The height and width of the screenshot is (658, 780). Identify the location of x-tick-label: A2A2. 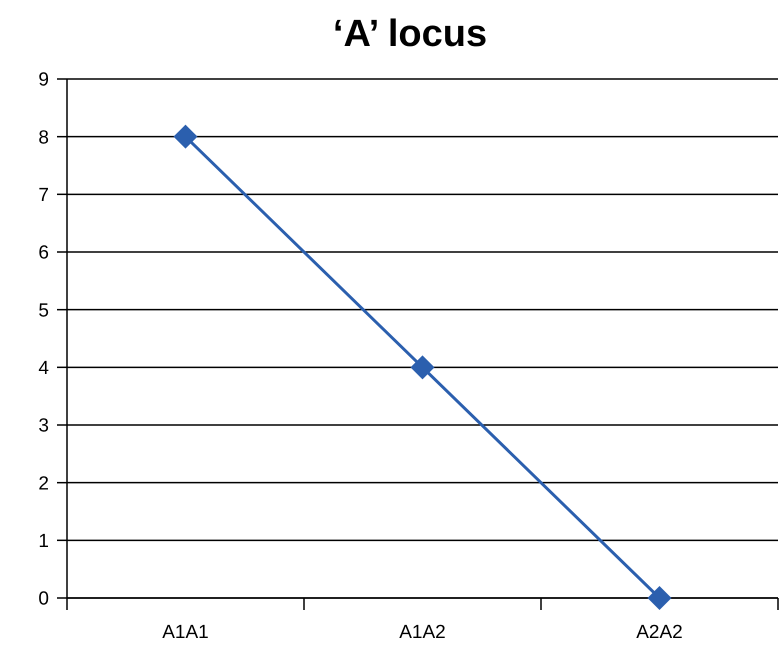
(659, 632).